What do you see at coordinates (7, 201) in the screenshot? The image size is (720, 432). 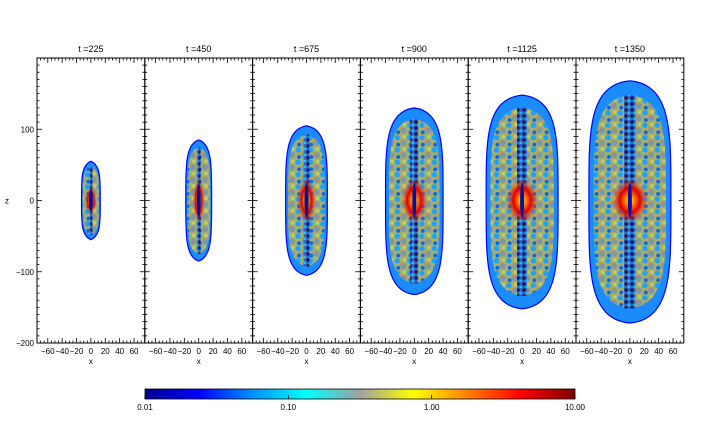 I see `z-axis-label: z` at bounding box center [7, 201].